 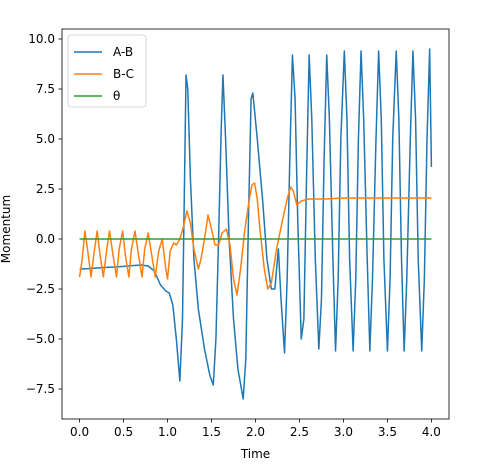 I want to click on legend-label-2: B-C, so click(x=123, y=74).